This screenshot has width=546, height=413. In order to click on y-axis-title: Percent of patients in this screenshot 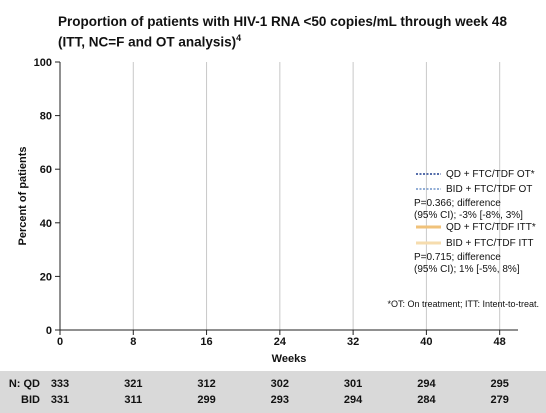, I will do `click(23, 195)`.